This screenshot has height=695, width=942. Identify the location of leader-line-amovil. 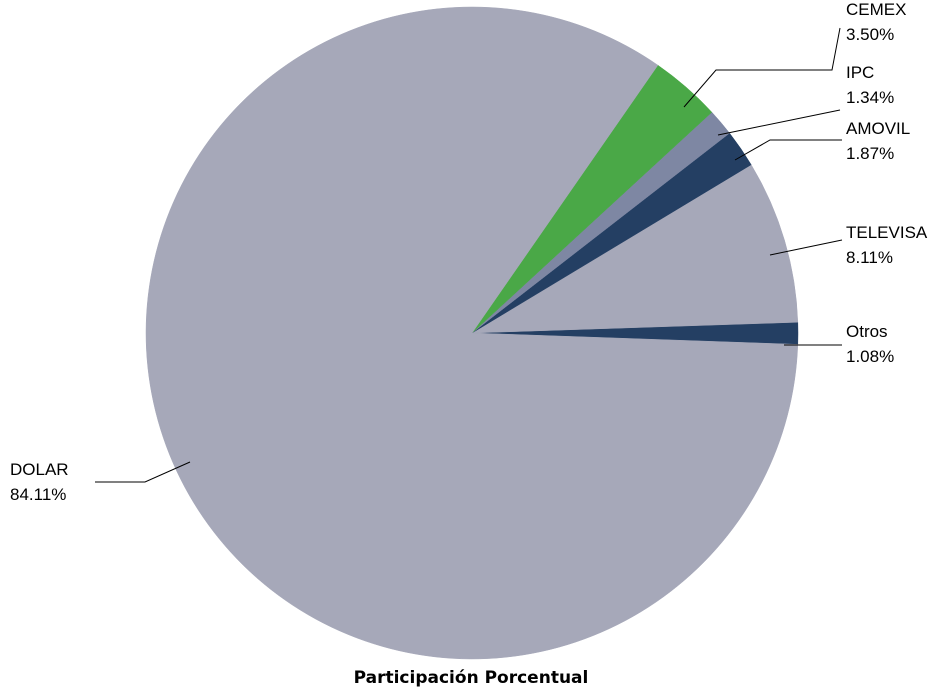
(788, 150).